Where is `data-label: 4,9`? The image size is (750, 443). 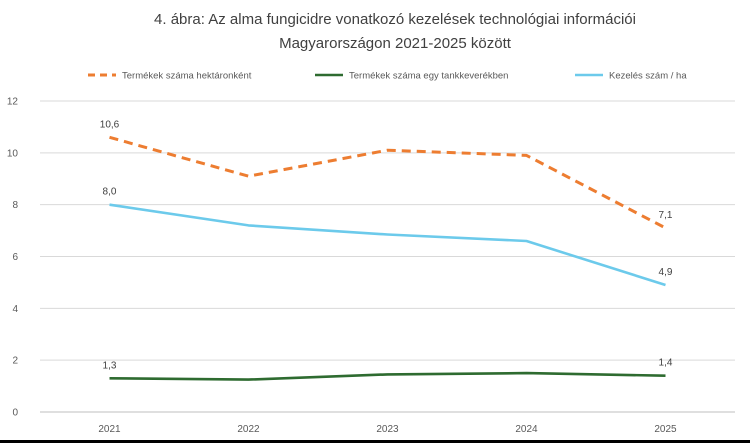 data-label: 4,9 is located at coordinates (666, 272).